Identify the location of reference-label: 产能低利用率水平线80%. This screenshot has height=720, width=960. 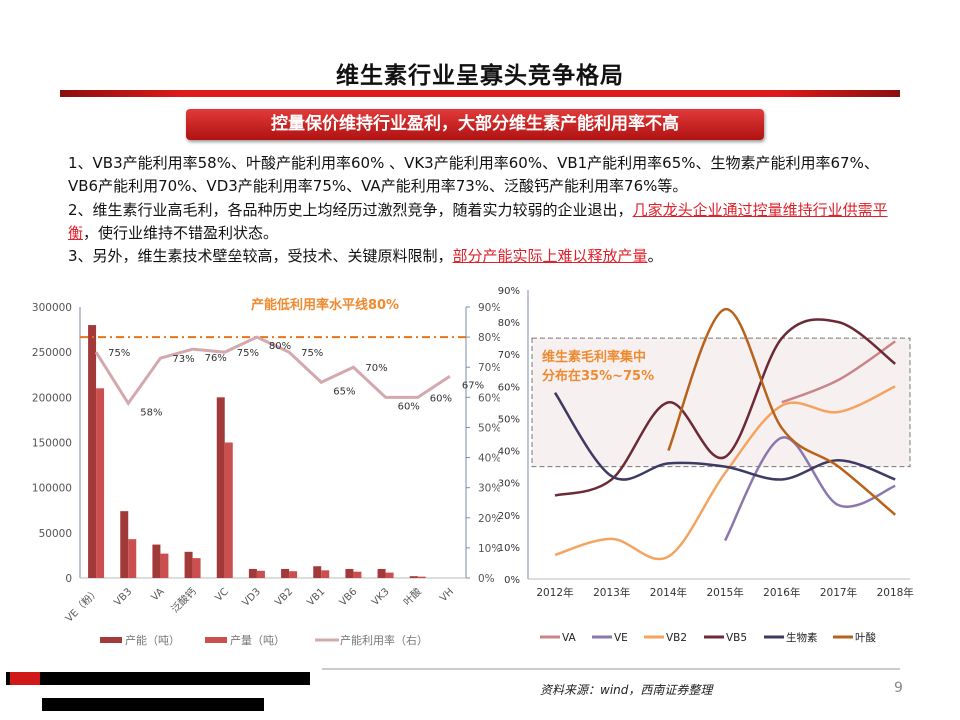
(325, 305).